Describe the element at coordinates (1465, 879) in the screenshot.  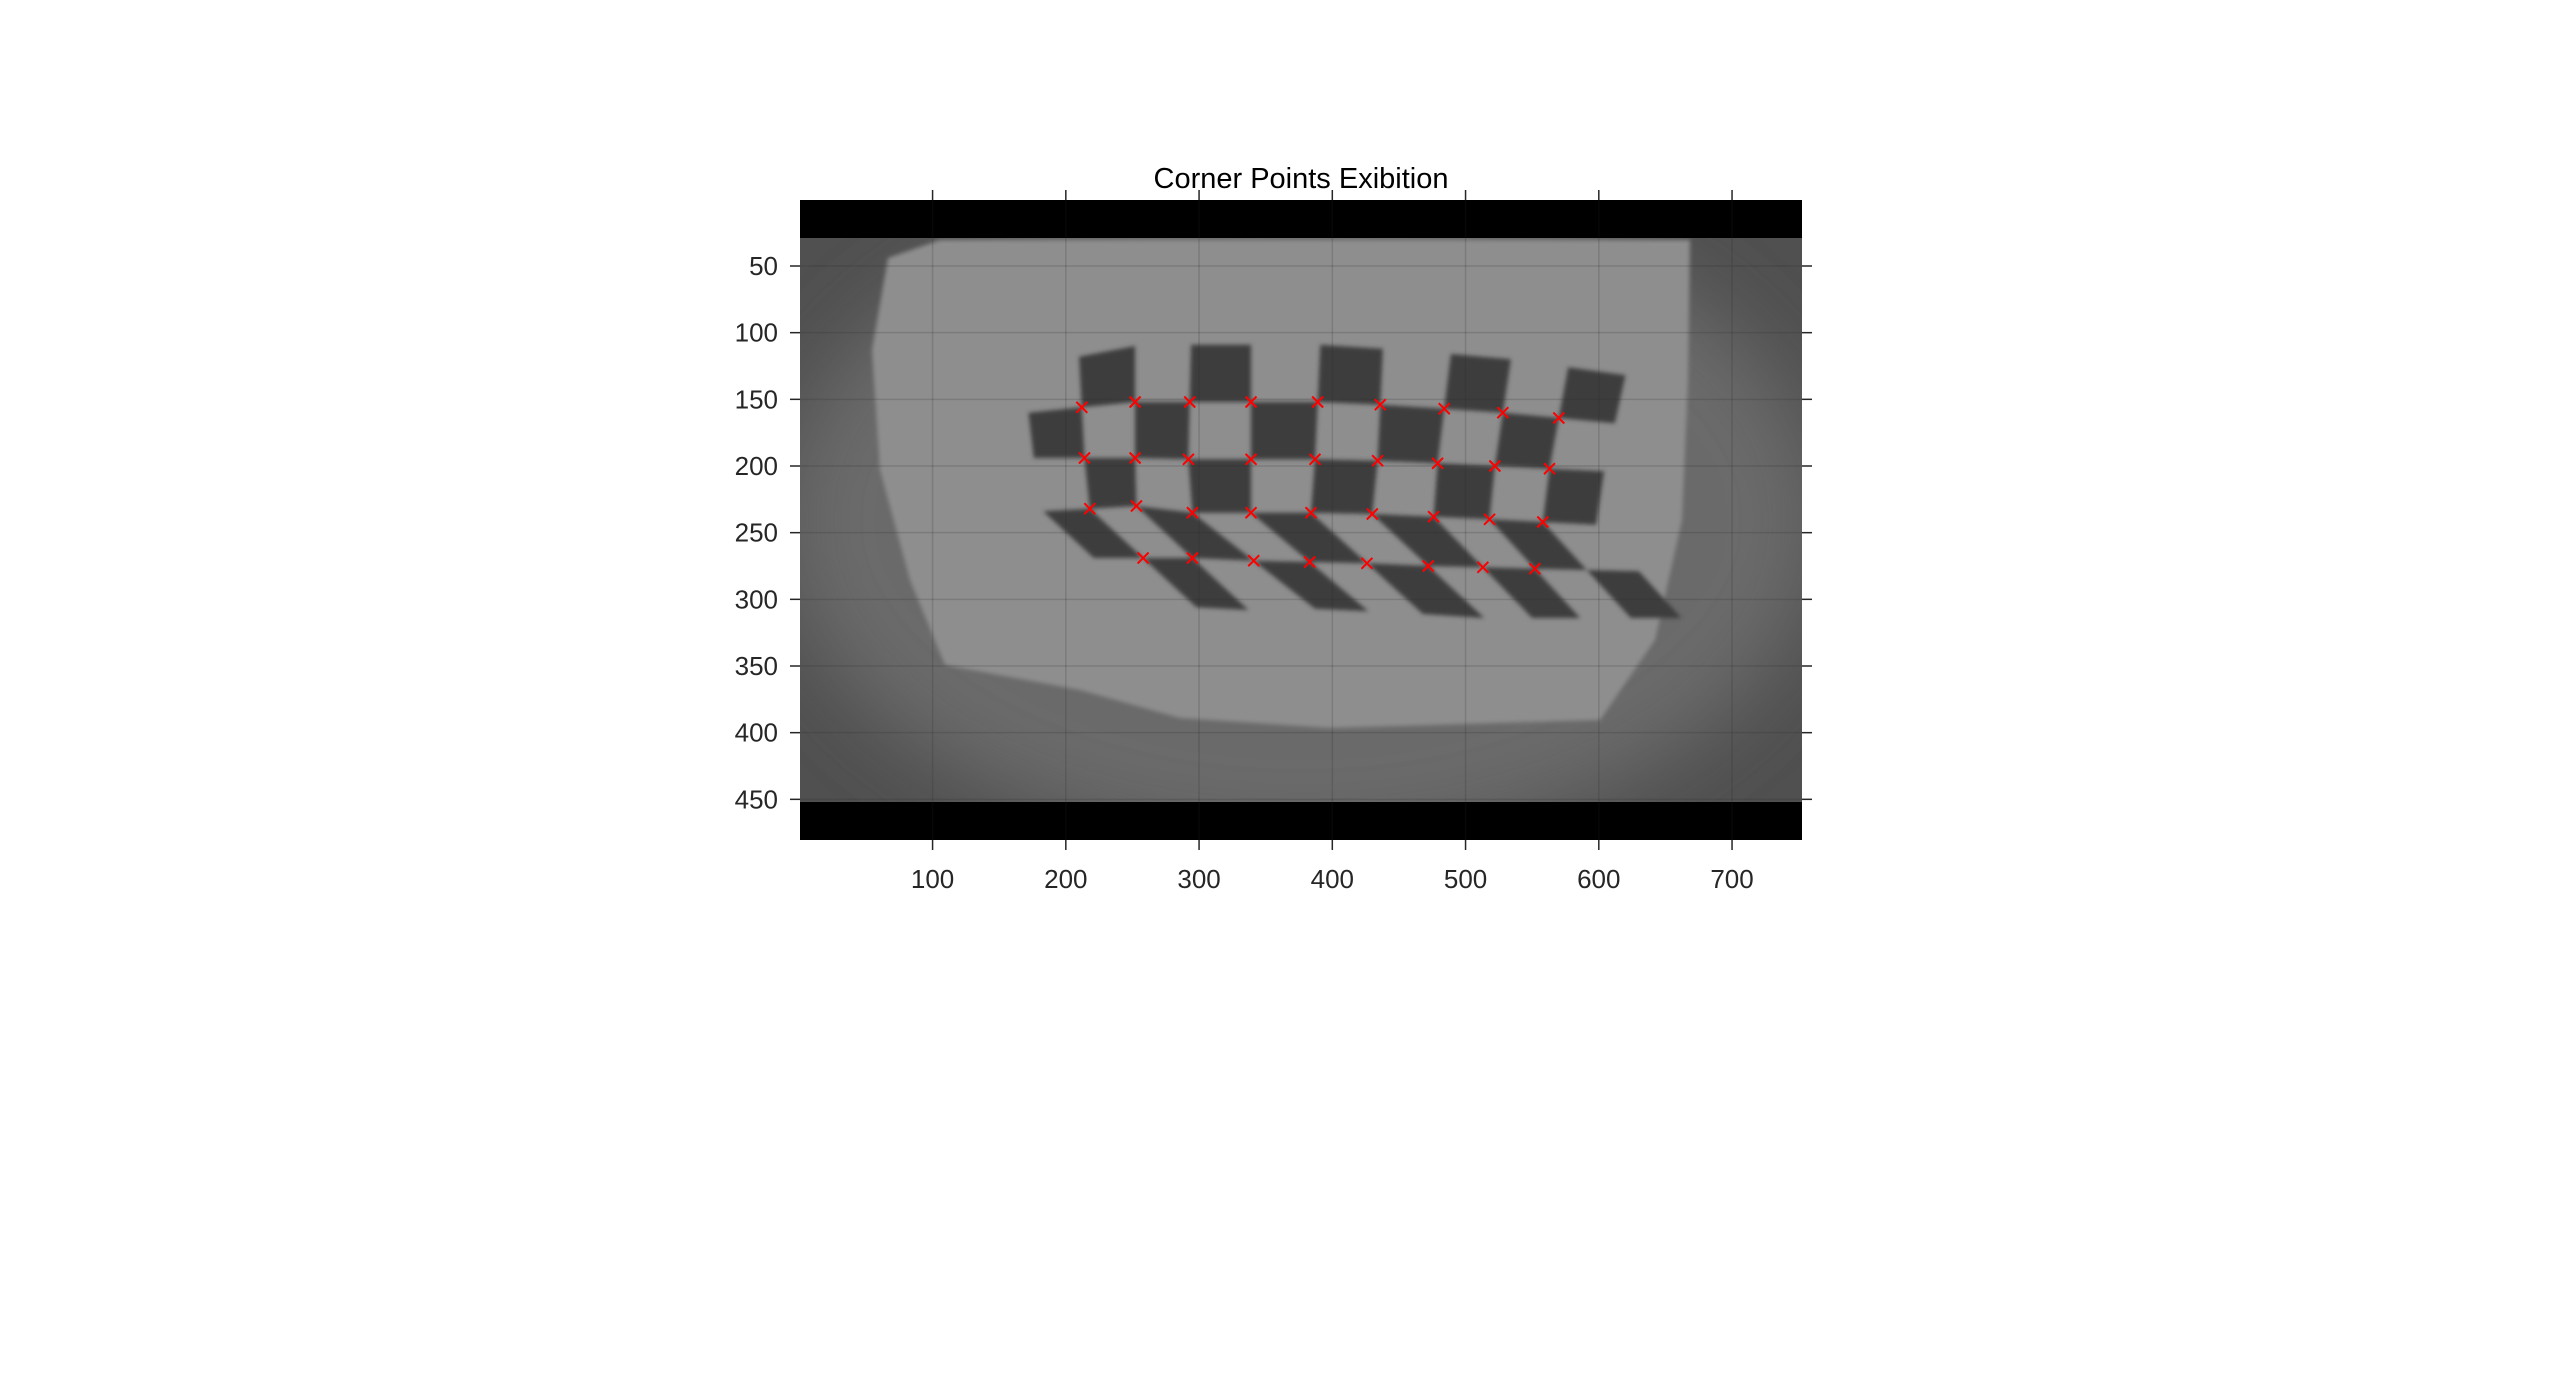
I see `x-tick-label: 500` at that location.